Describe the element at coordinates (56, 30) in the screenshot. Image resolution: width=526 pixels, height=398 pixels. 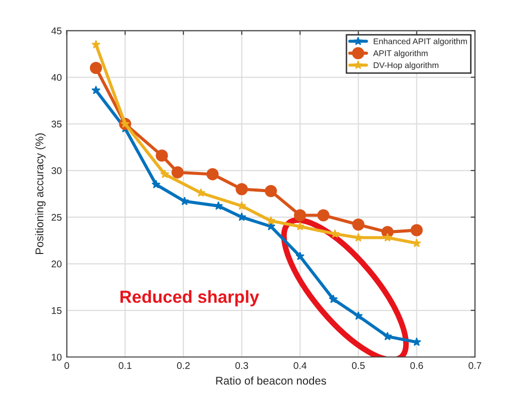
I see `y-tick-label: 45` at that location.